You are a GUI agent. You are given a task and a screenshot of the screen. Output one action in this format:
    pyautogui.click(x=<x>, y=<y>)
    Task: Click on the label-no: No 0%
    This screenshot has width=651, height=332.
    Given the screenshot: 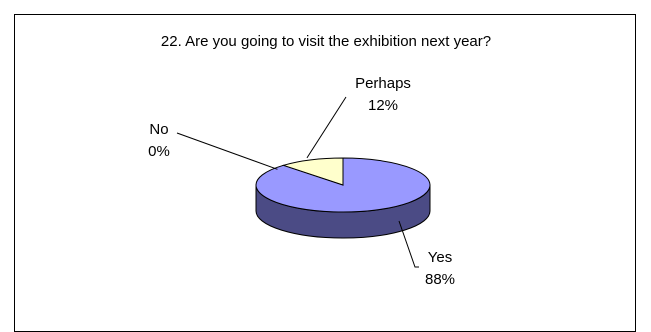 What is the action you would take?
    pyautogui.click(x=159, y=141)
    